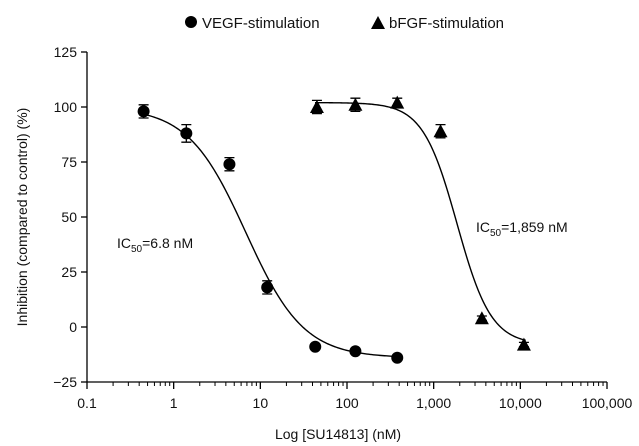 The image size is (639, 446). Describe the element at coordinates (338, 434) in the screenshot. I see `x-axis-title: Log [SU14813] (nM)` at that location.